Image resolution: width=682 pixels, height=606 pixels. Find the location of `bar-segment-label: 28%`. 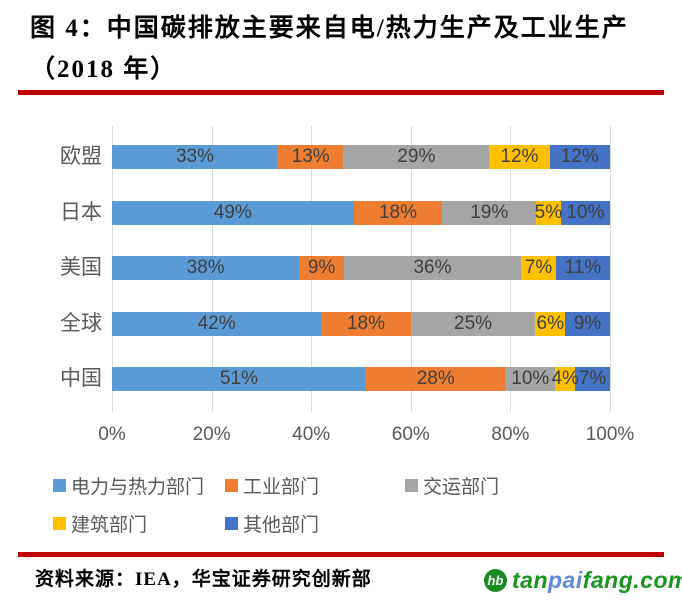

bar-segment-label: 28% is located at coordinates (435, 378).